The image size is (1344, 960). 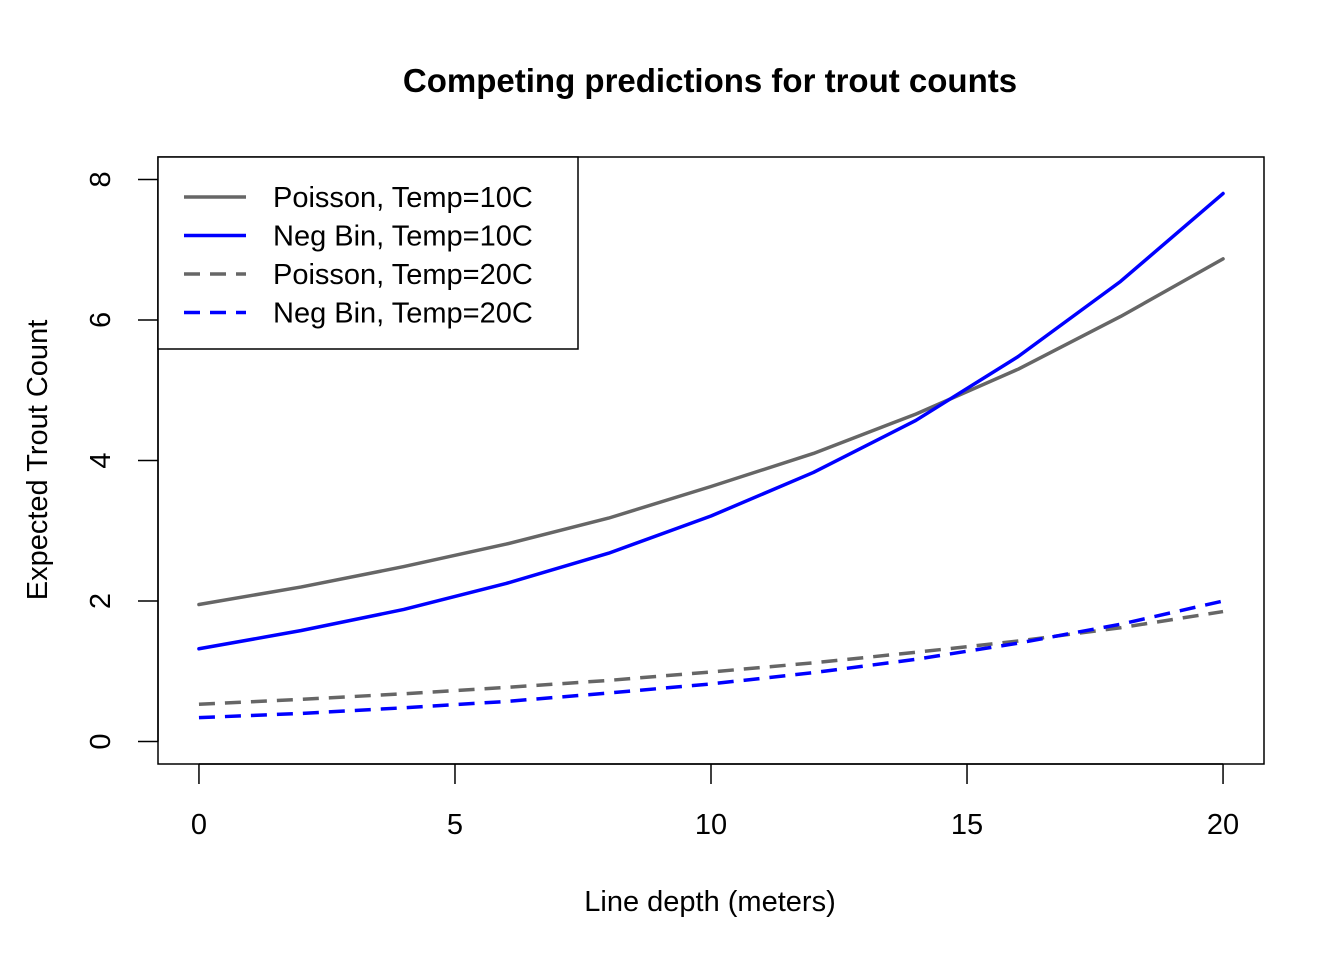 What do you see at coordinates (403, 198) in the screenshot?
I see `legend-label-1: Poisson, Temp=10C` at bounding box center [403, 198].